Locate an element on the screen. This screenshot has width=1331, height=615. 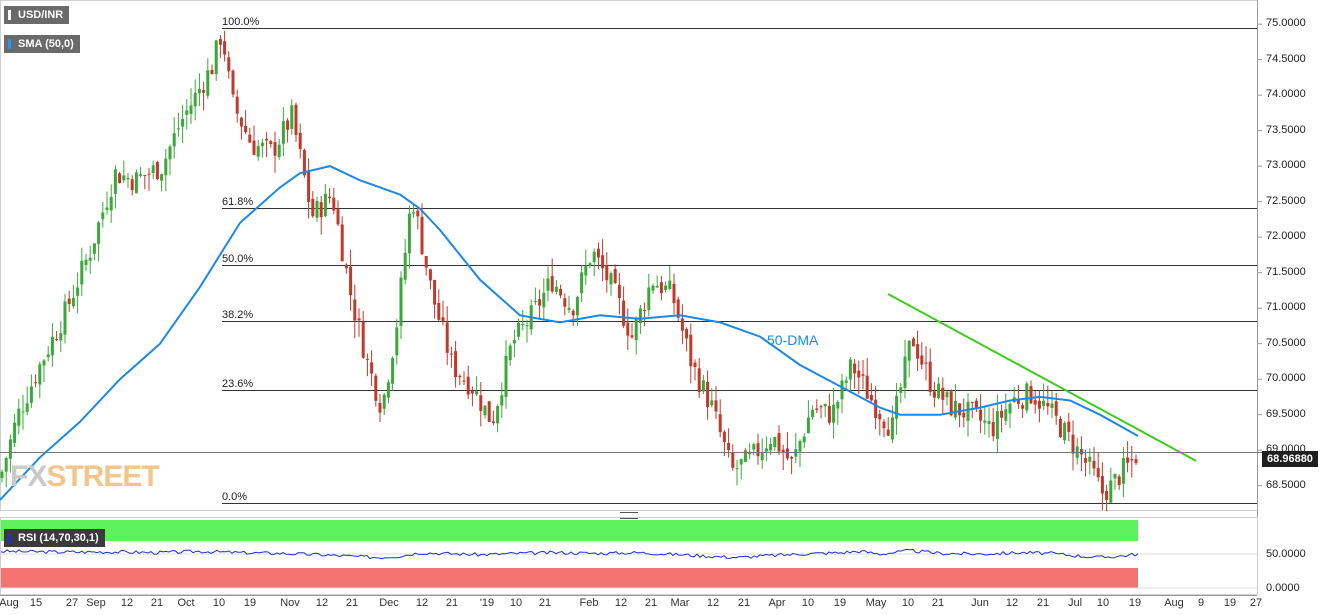
time-tick-29: 21 is located at coordinates (938, 603).